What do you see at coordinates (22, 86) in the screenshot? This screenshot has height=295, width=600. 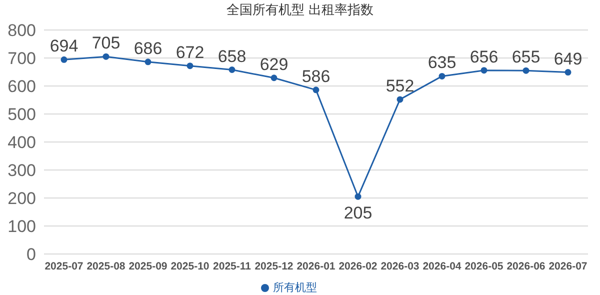 I see `y-tick-label: 600` at bounding box center [22, 86].